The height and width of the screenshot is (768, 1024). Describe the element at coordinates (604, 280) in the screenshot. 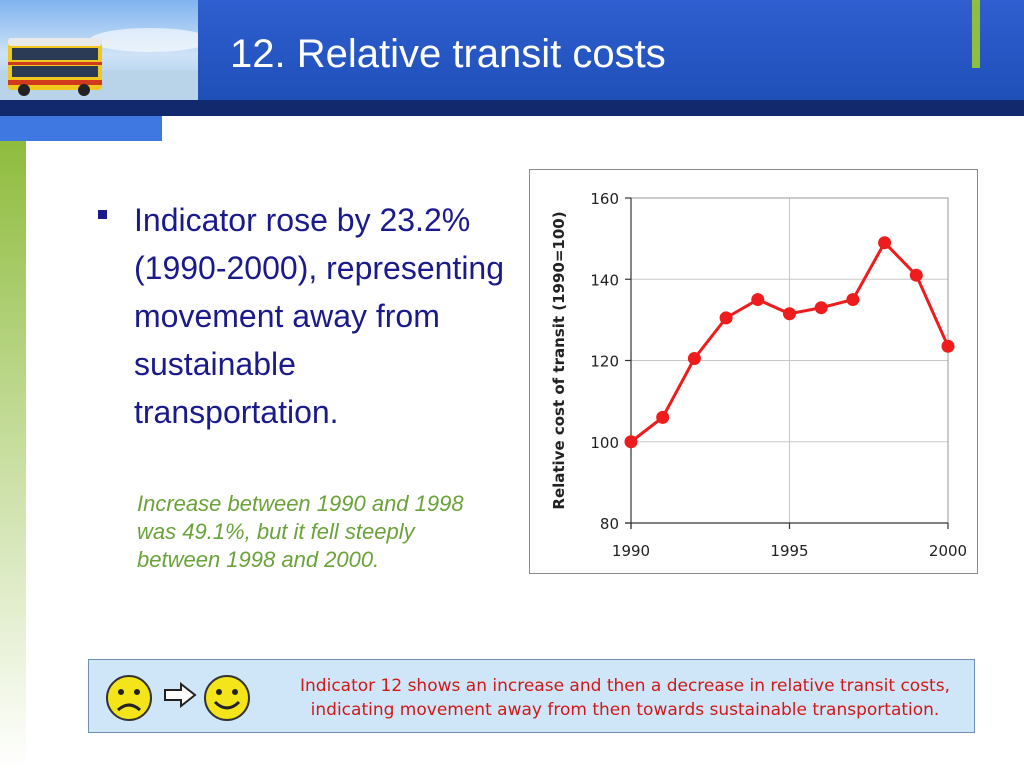

I see `y-tick-label: 140` at that location.